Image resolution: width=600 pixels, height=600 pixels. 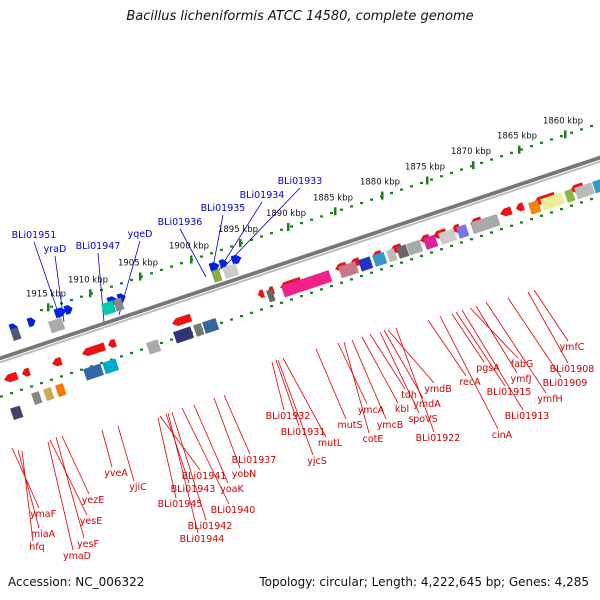 What do you see at coordinates (563, 121) in the screenshot?
I see `kbp-label: 1860 kbp` at bounding box center [563, 121].